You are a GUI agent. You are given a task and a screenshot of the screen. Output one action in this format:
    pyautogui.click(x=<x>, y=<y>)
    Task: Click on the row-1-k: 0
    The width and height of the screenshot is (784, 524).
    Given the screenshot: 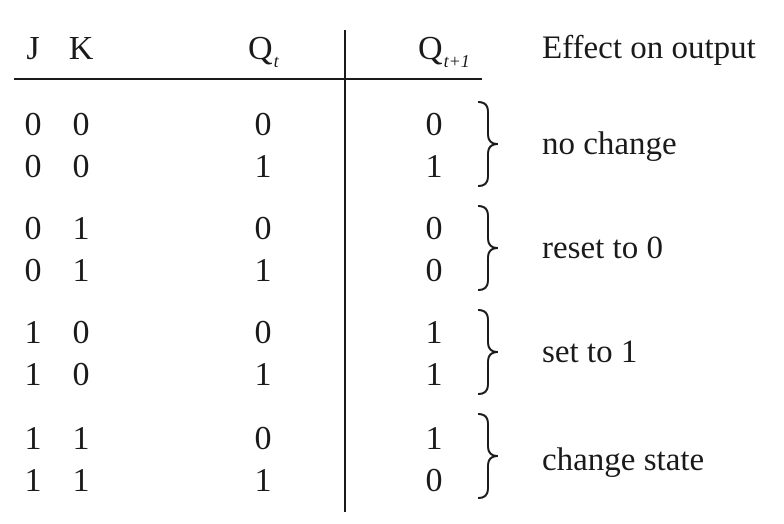 What is the action you would take?
    pyautogui.click(x=81, y=124)
    